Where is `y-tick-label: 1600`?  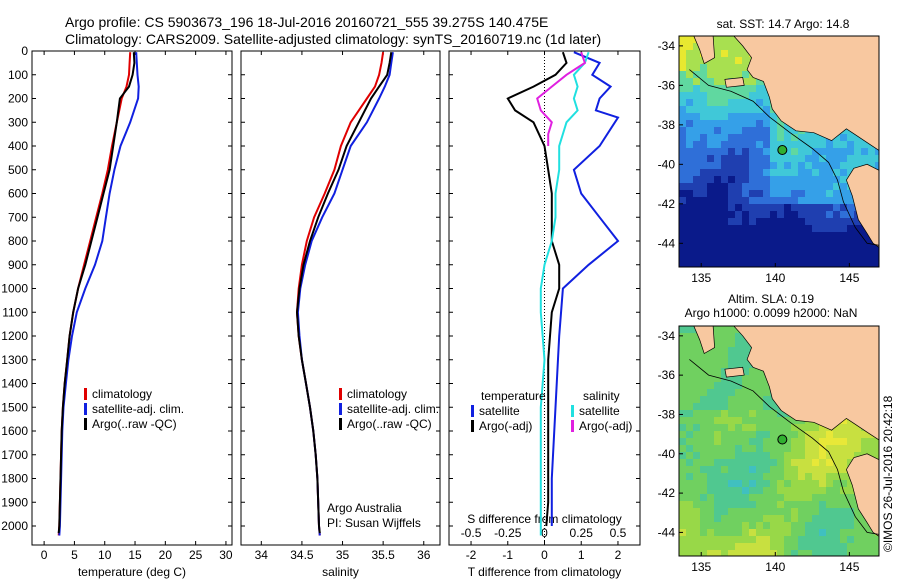
y-tick-label: 1600 is located at coordinates (14, 431).